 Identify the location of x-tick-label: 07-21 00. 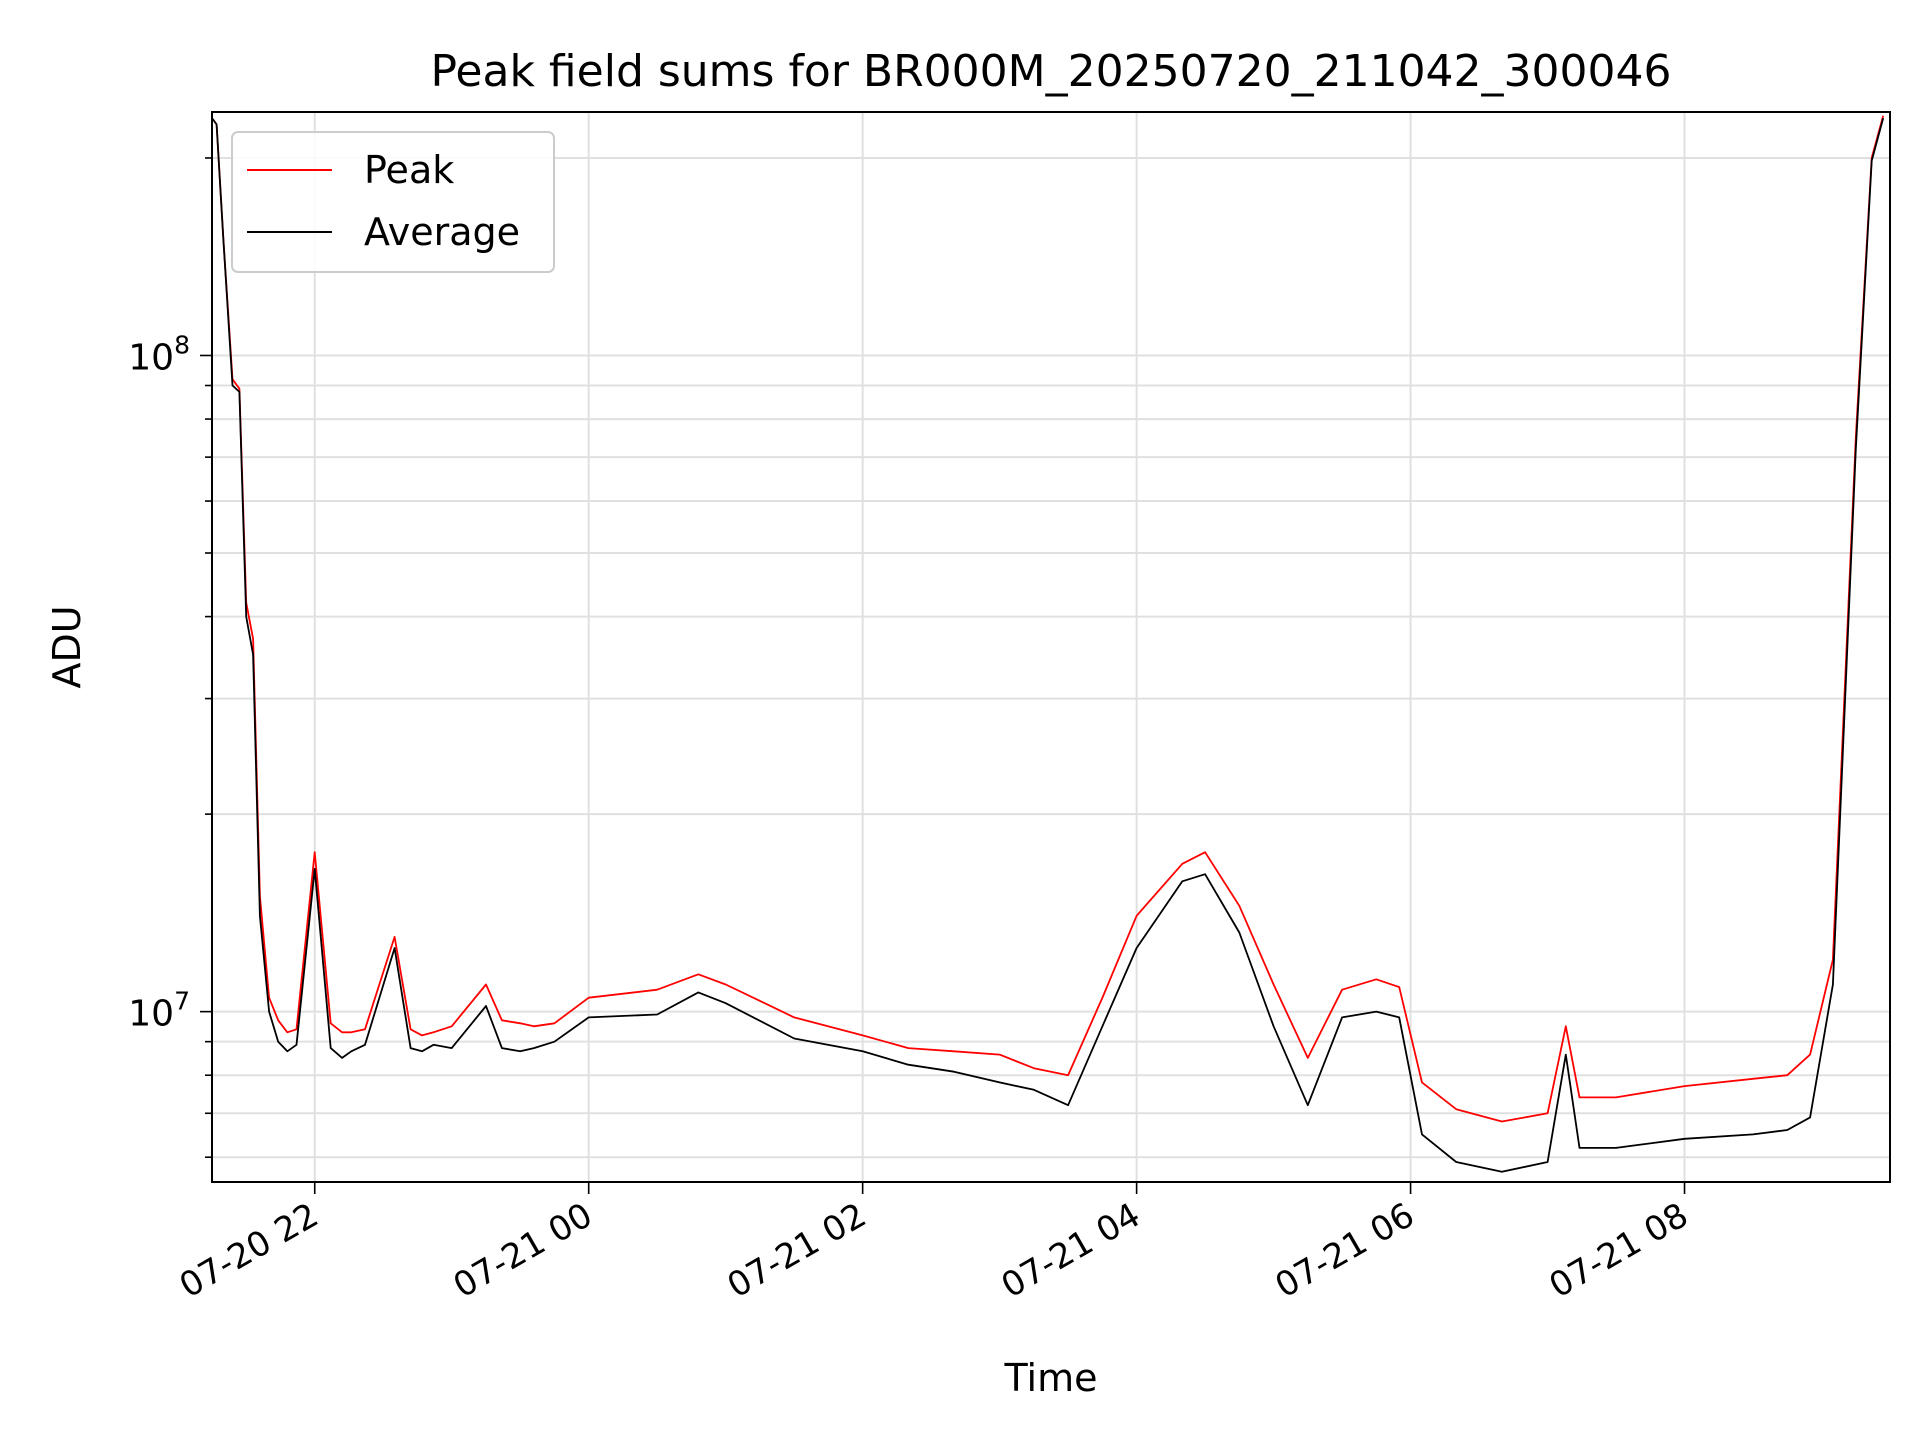
(523, 1250).